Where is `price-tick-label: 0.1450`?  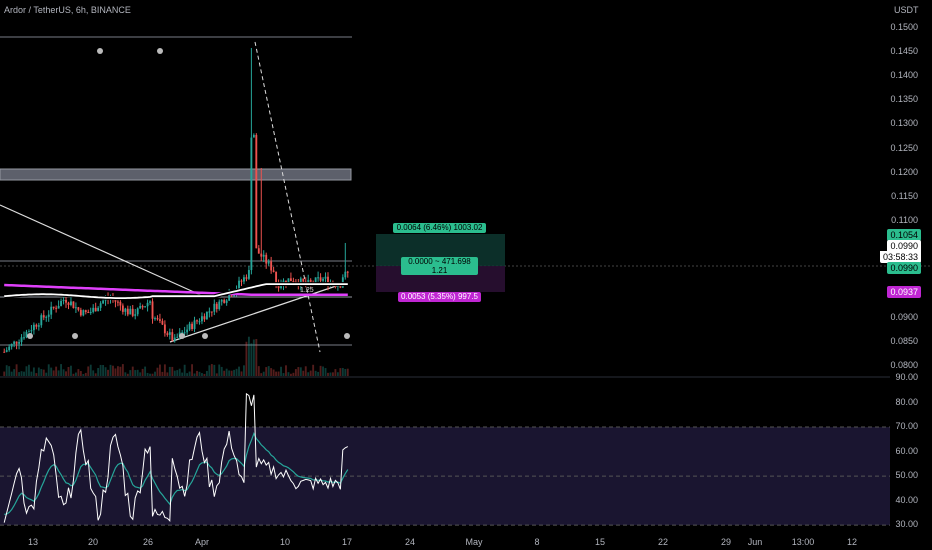
price-tick-label: 0.1450 is located at coordinates (904, 50).